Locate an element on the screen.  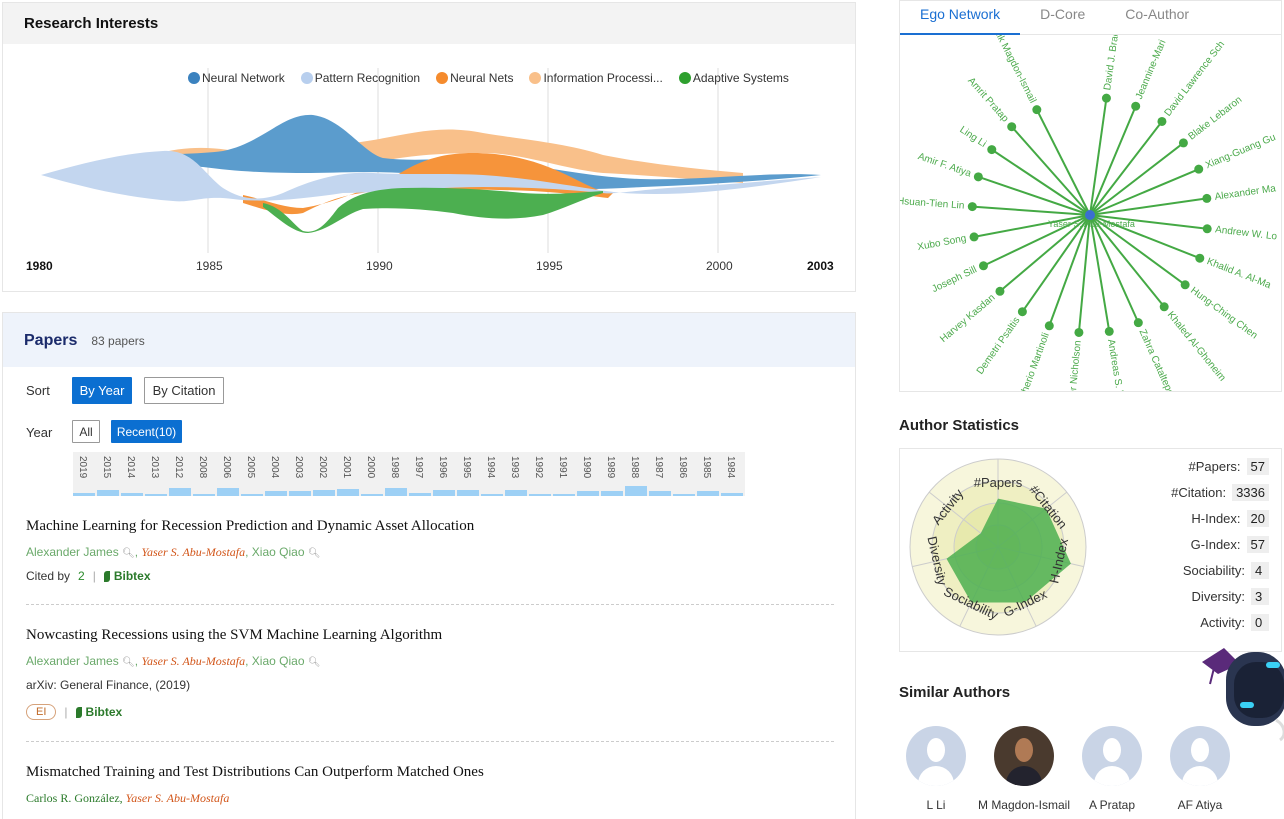
similar-author: A Pratap is located at coordinates (1112, 769).